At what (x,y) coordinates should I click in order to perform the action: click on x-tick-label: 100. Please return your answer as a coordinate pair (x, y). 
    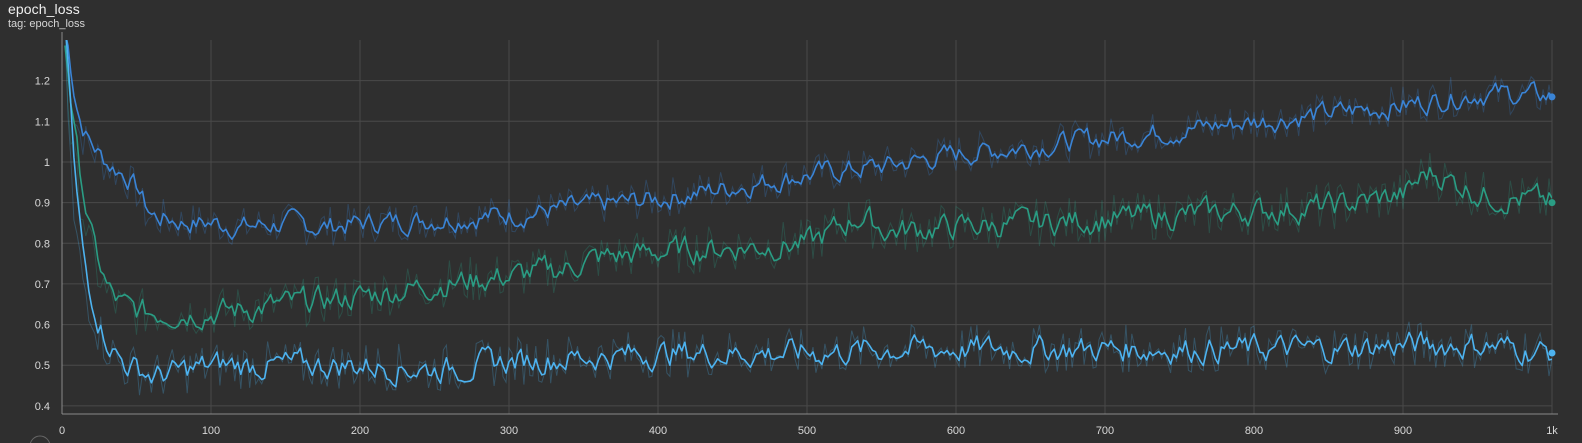
    Looking at the image, I should click on (211, 431).